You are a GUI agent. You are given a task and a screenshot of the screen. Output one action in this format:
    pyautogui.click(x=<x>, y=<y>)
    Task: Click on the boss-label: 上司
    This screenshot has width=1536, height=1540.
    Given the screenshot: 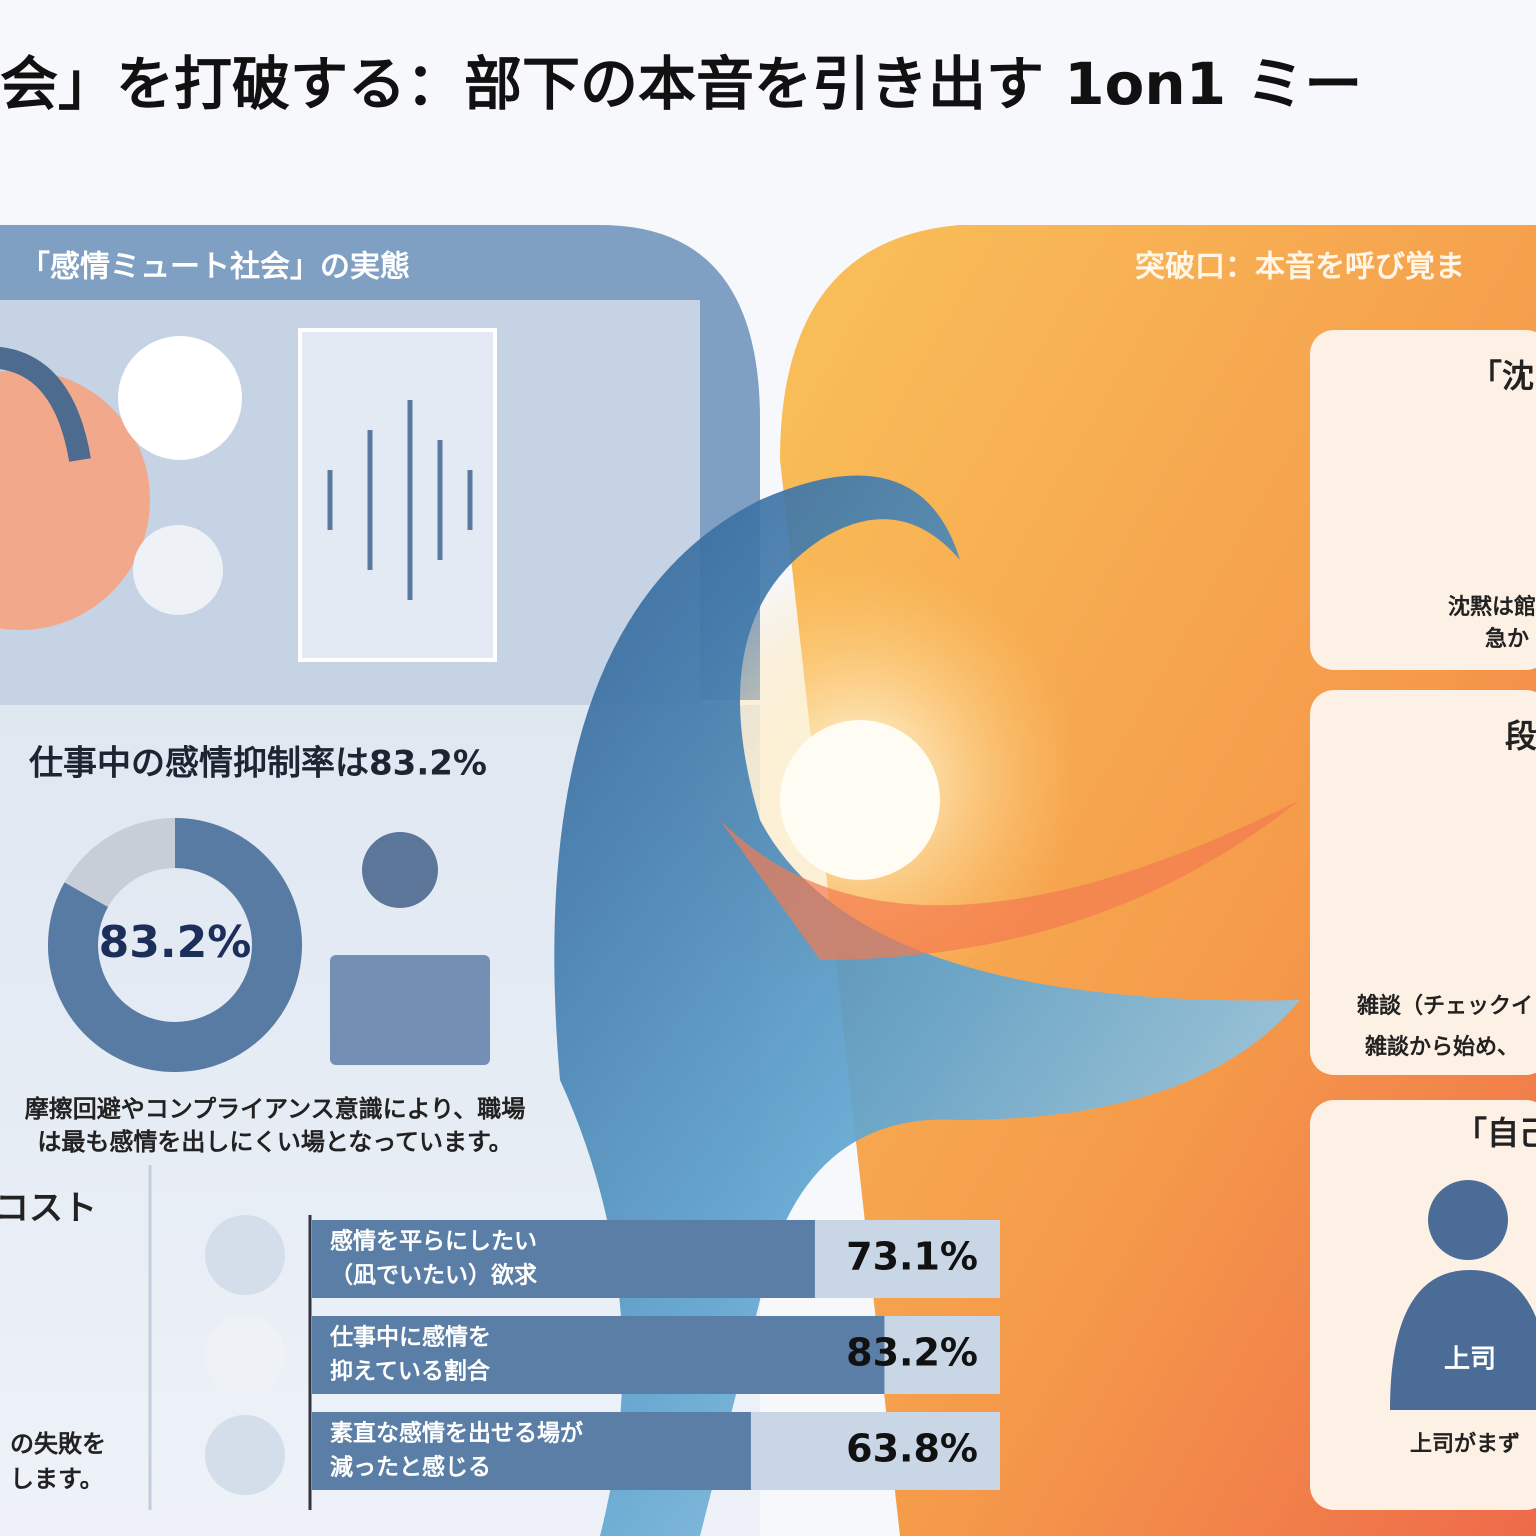 What is the action you would take?
    pyautogui.click(x=1470, y=1360)
    